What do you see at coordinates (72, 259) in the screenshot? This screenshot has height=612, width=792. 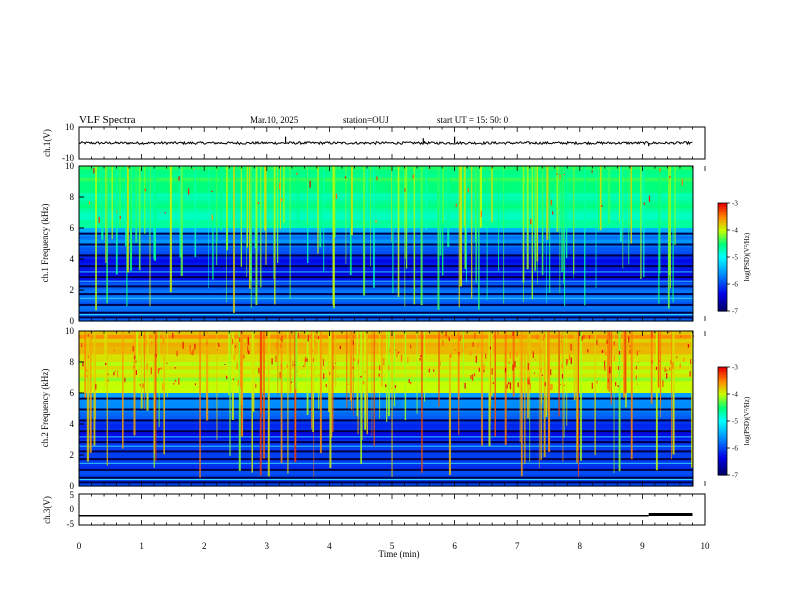 I see `frequency-tick-label: 4` at bounding box center [72, 259].